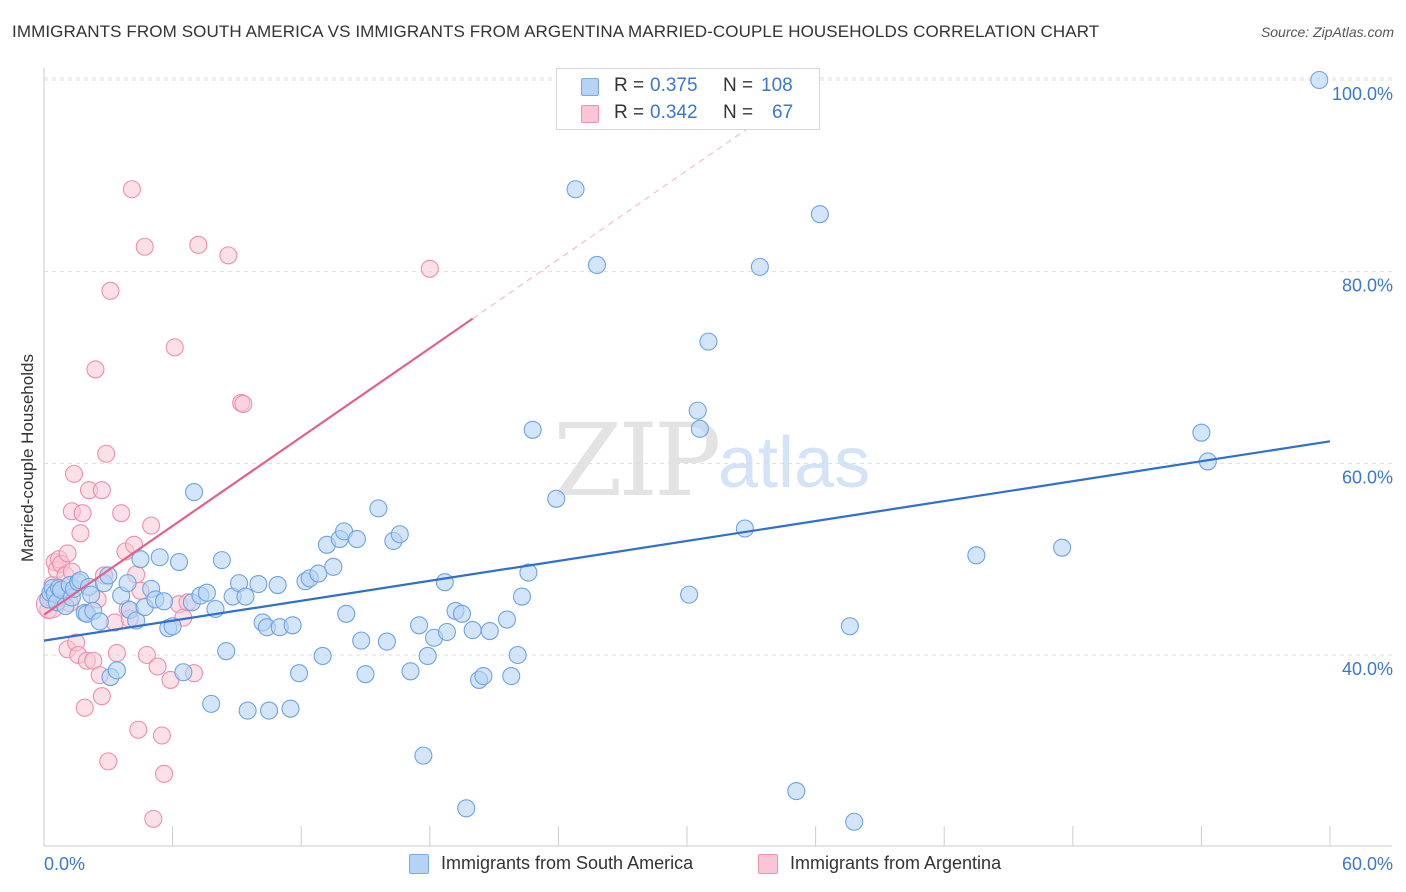  I want to click on bottom-legend-label-pink: Immigrants from Argentina, so click(896, 863).